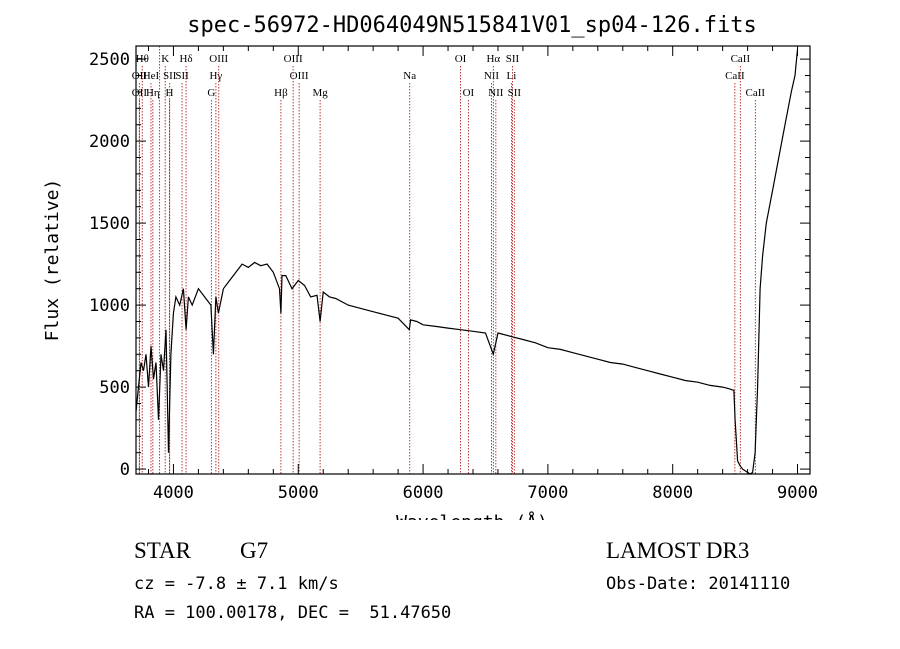 Image resolution: width=900 pixels, height=649 pixels. Describe the element at coordinates (515, 93) in the screenshot. I see `line-label-26: SII` at that location.